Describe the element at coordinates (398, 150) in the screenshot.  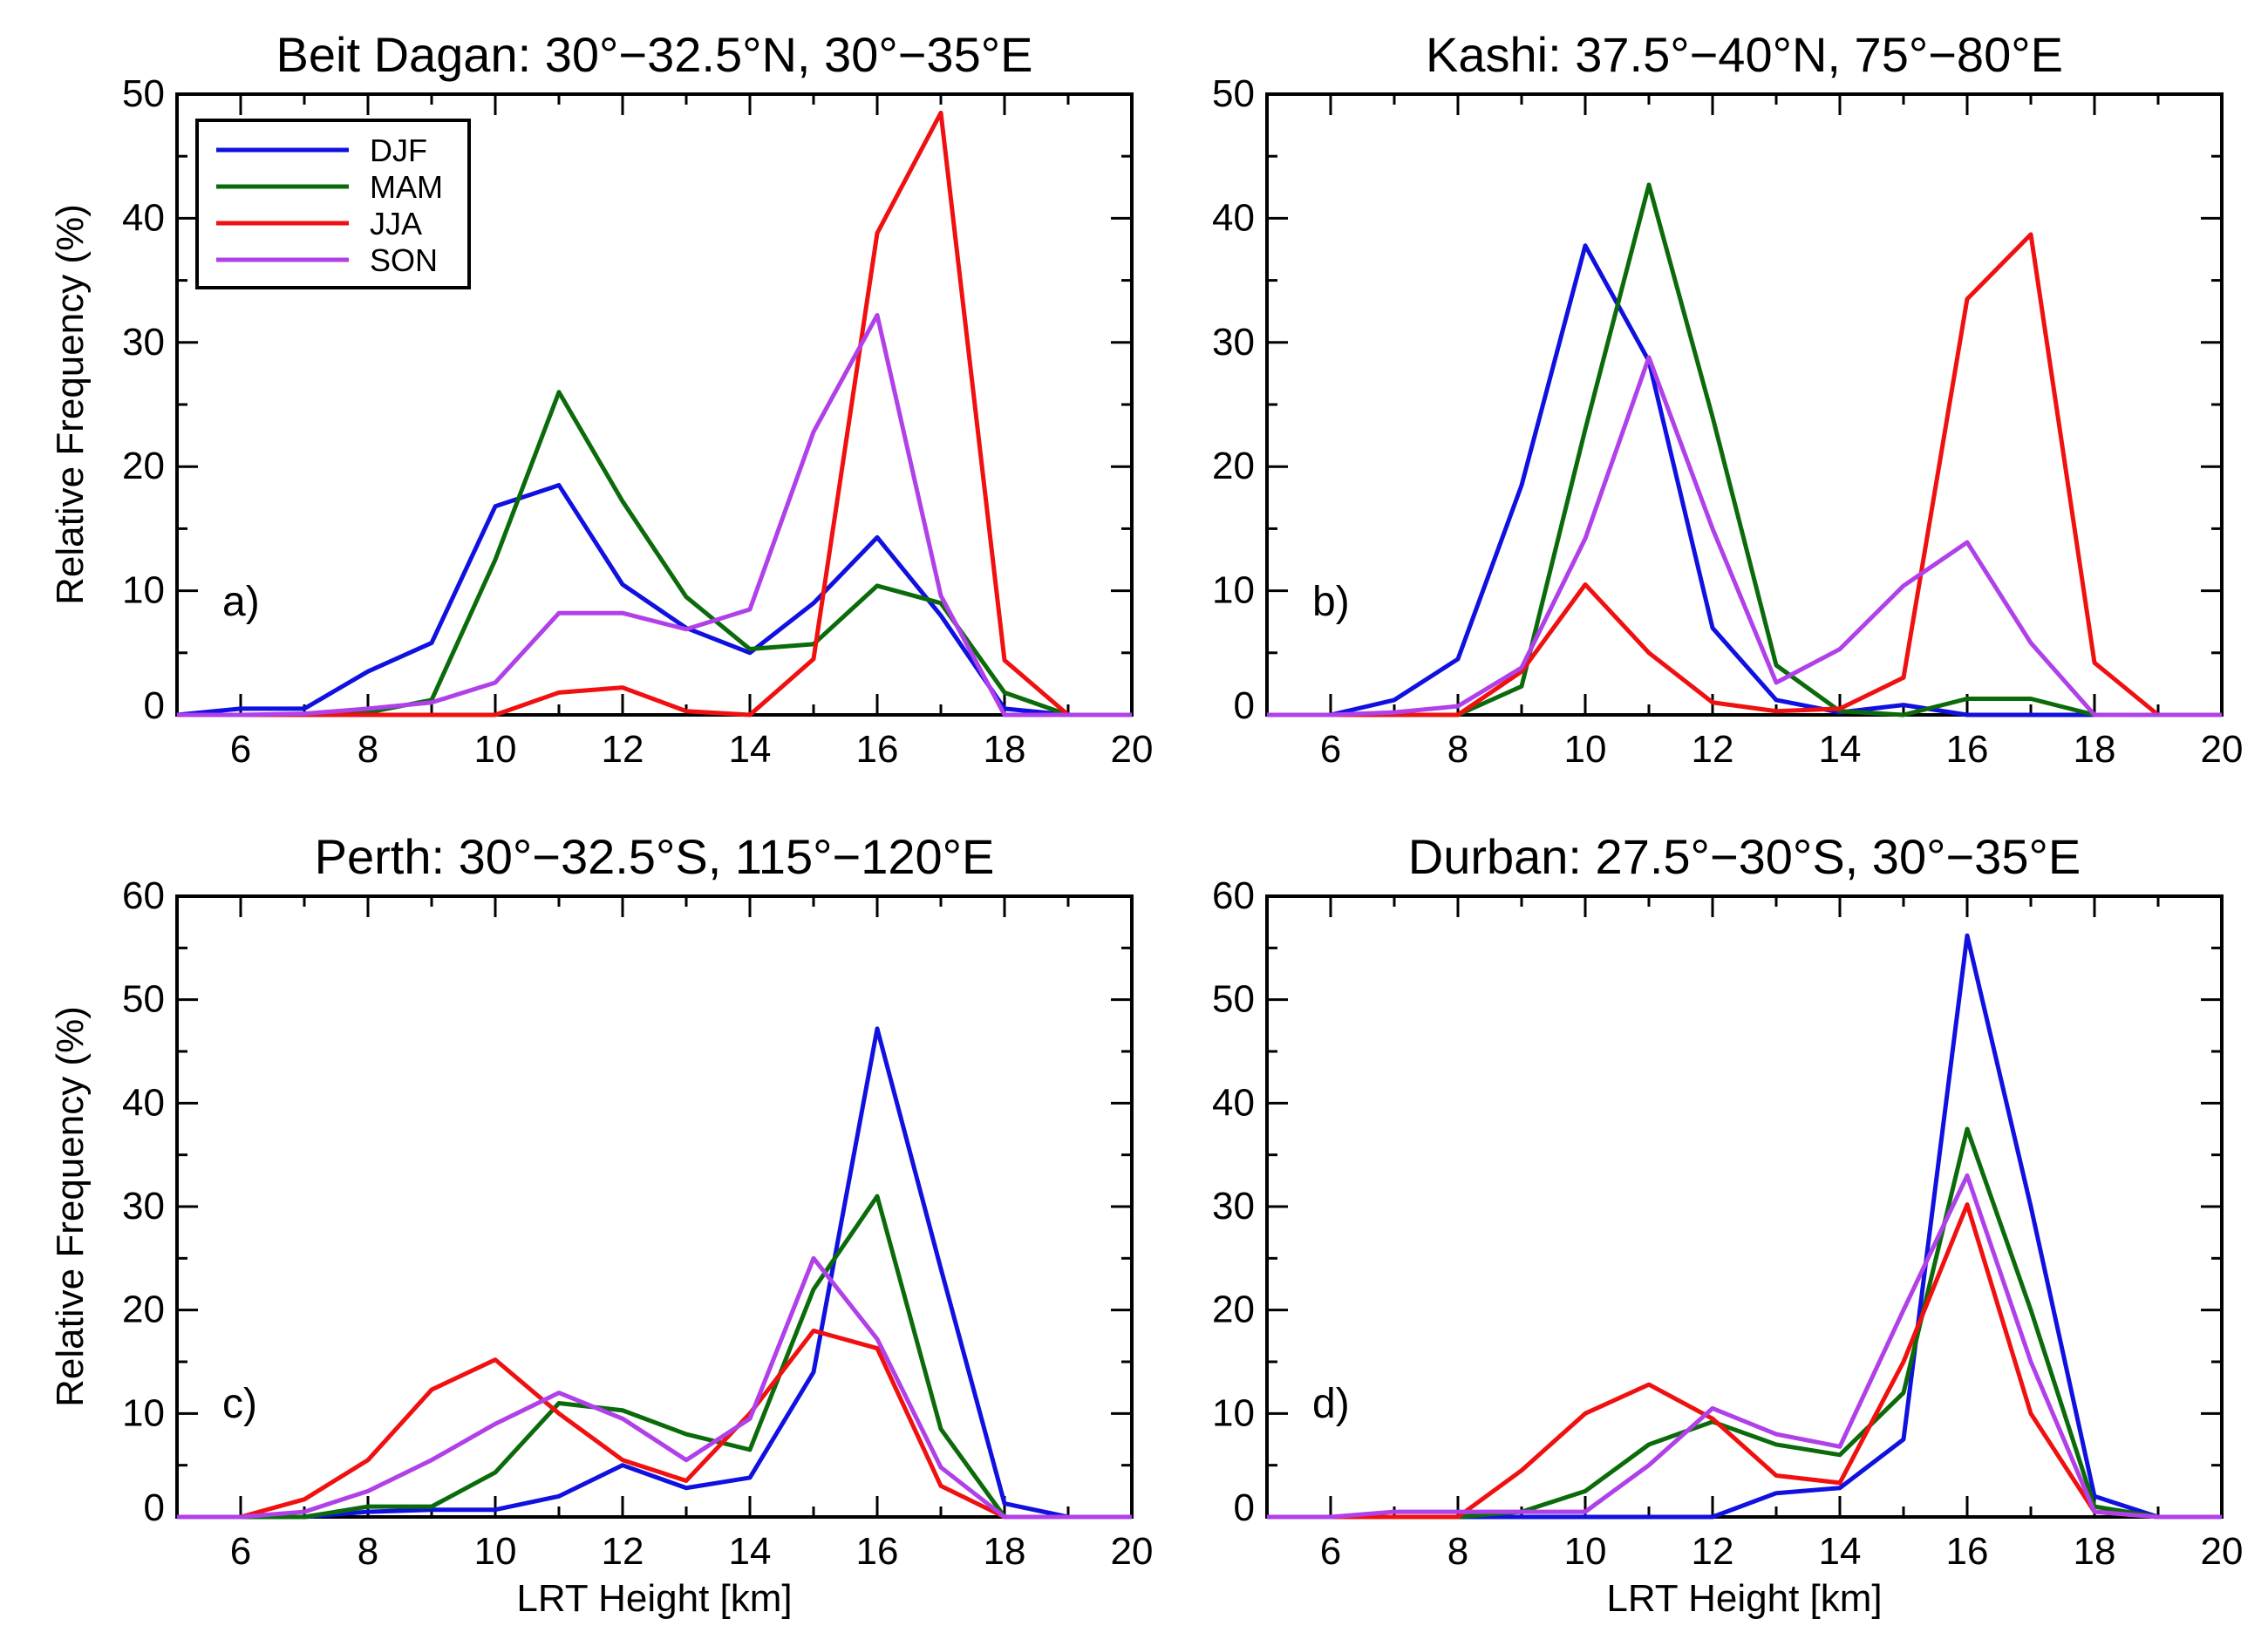
I see `legend-label-djf: DJF` at that location.